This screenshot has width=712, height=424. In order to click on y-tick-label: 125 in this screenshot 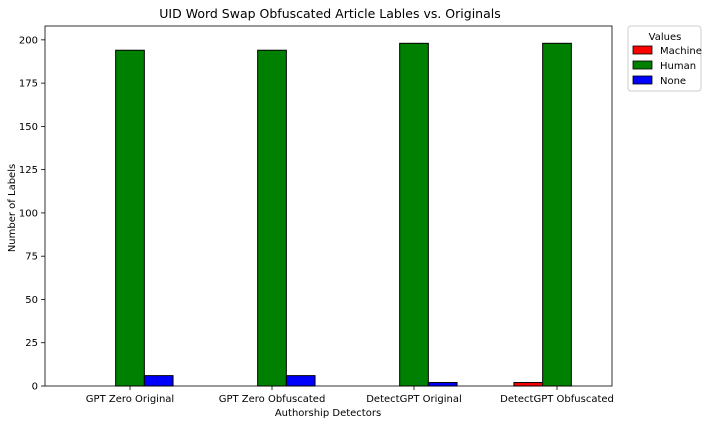, I will do `click(28, 170)`.